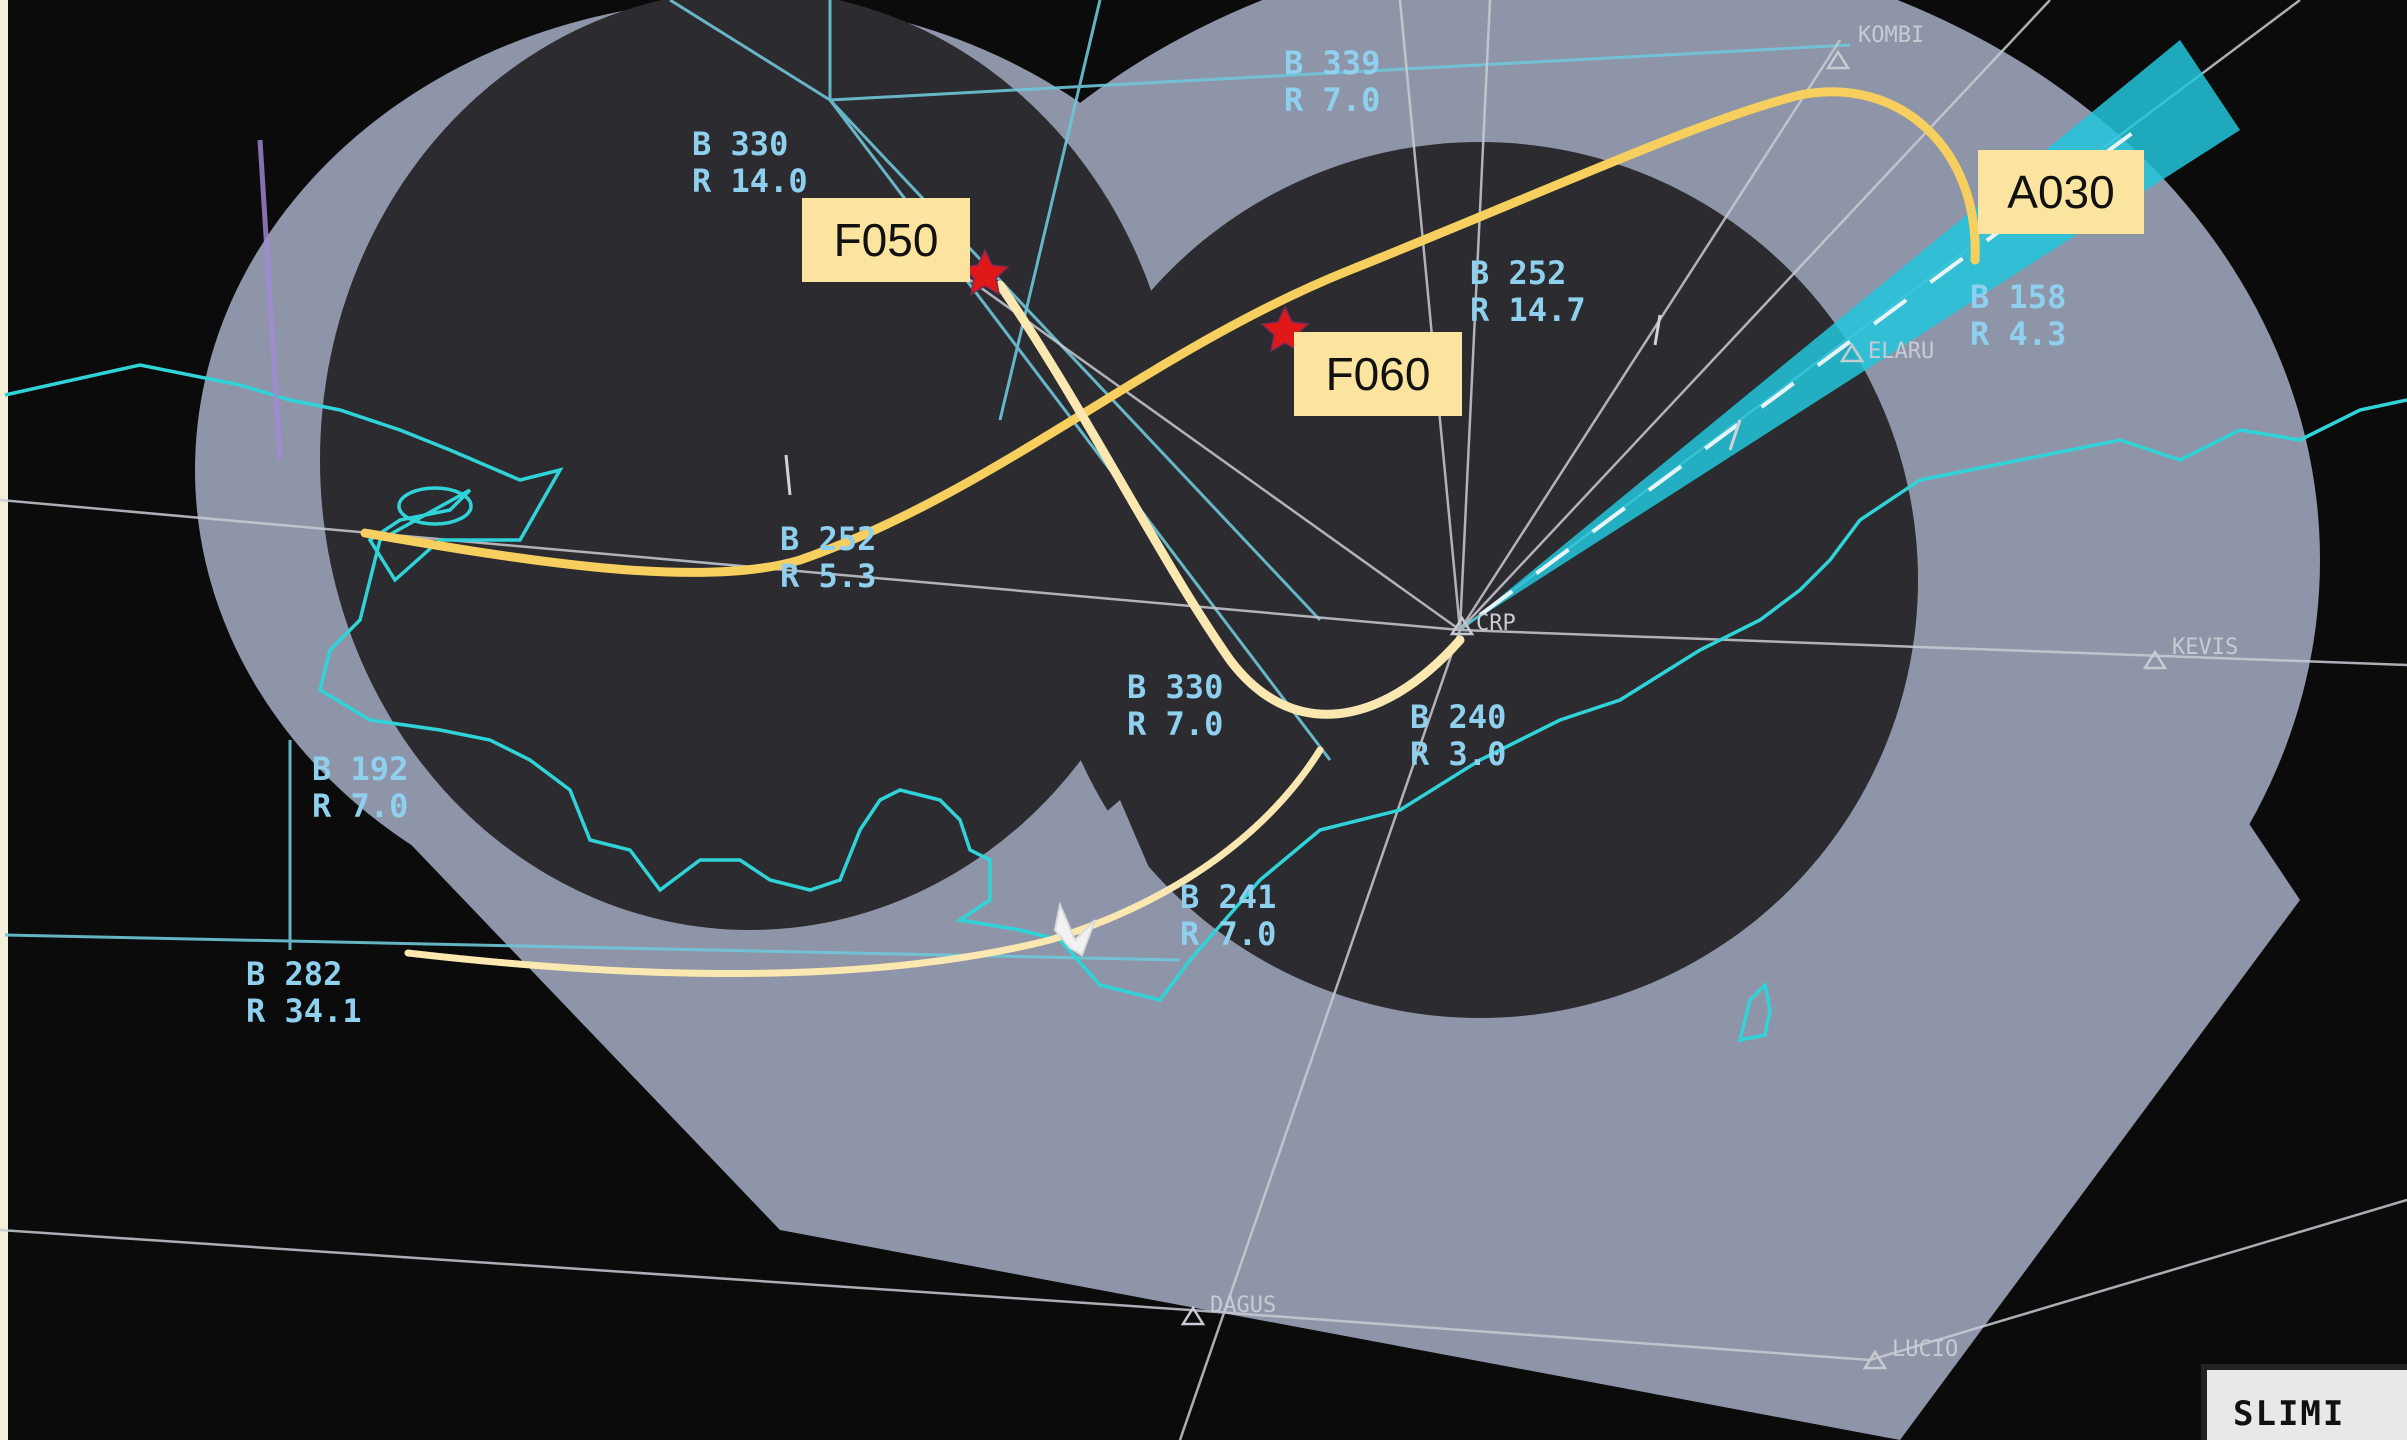 This screenshot has height=1440, width=2407. I want to click on bearing-label: B 339, so click(1332, 63).